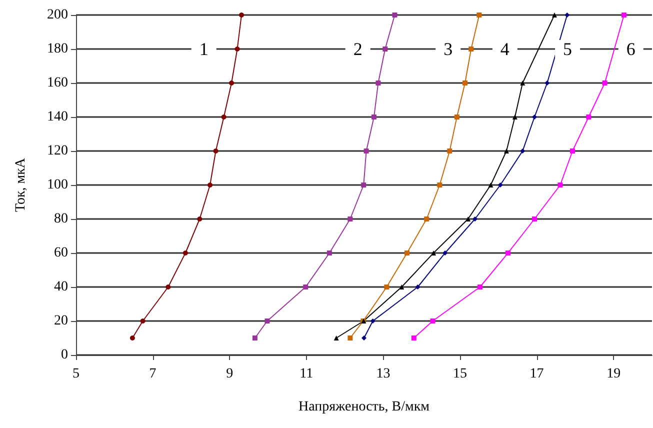 The image size is (653, 428). Describe the element at coordinates (21, 184) in the screenshot. I see `y-axis-title: Ток, мкА` at that location.